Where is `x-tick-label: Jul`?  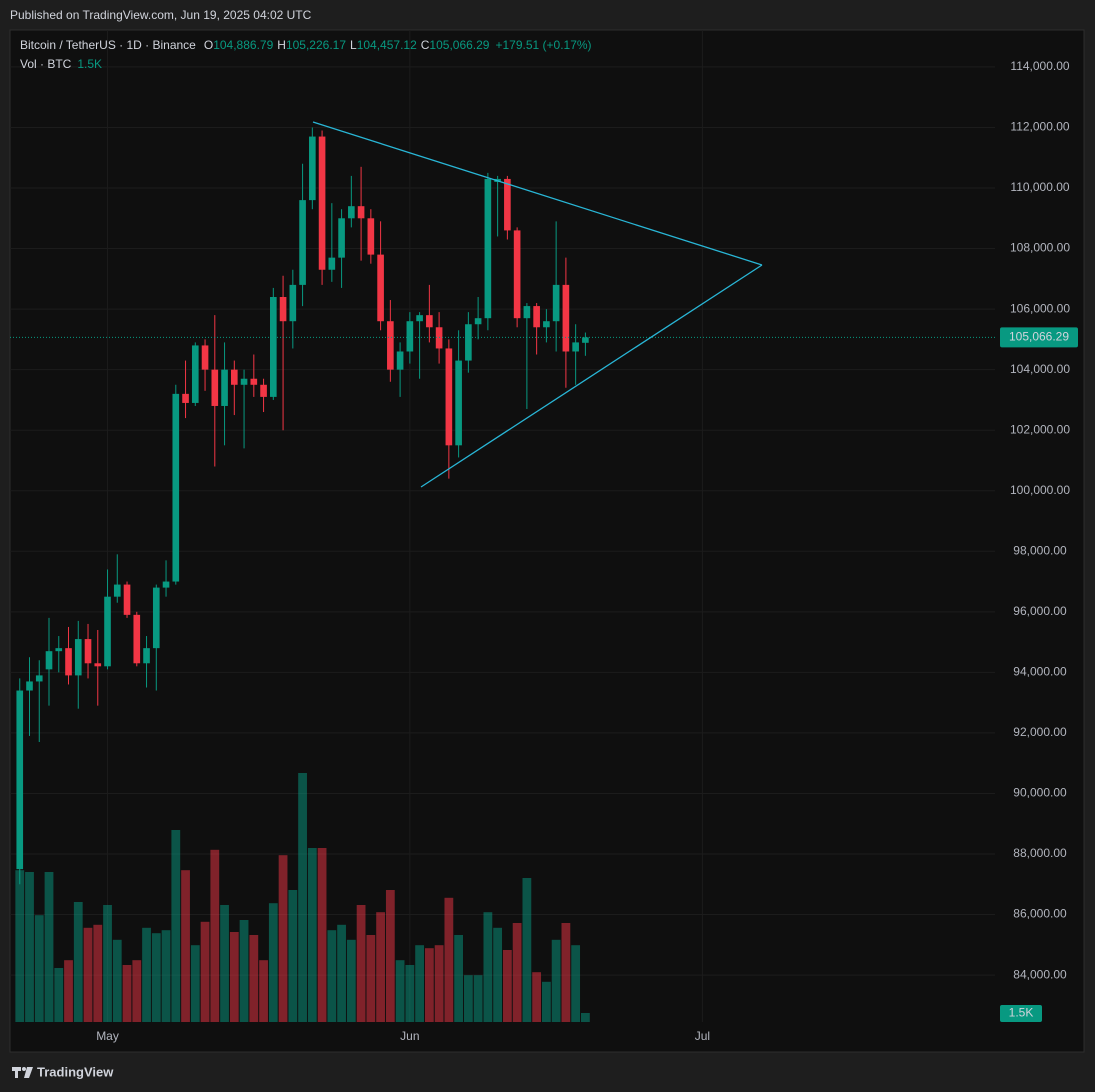 x-tick-label: Jul is located at coordinates (702, 1036).